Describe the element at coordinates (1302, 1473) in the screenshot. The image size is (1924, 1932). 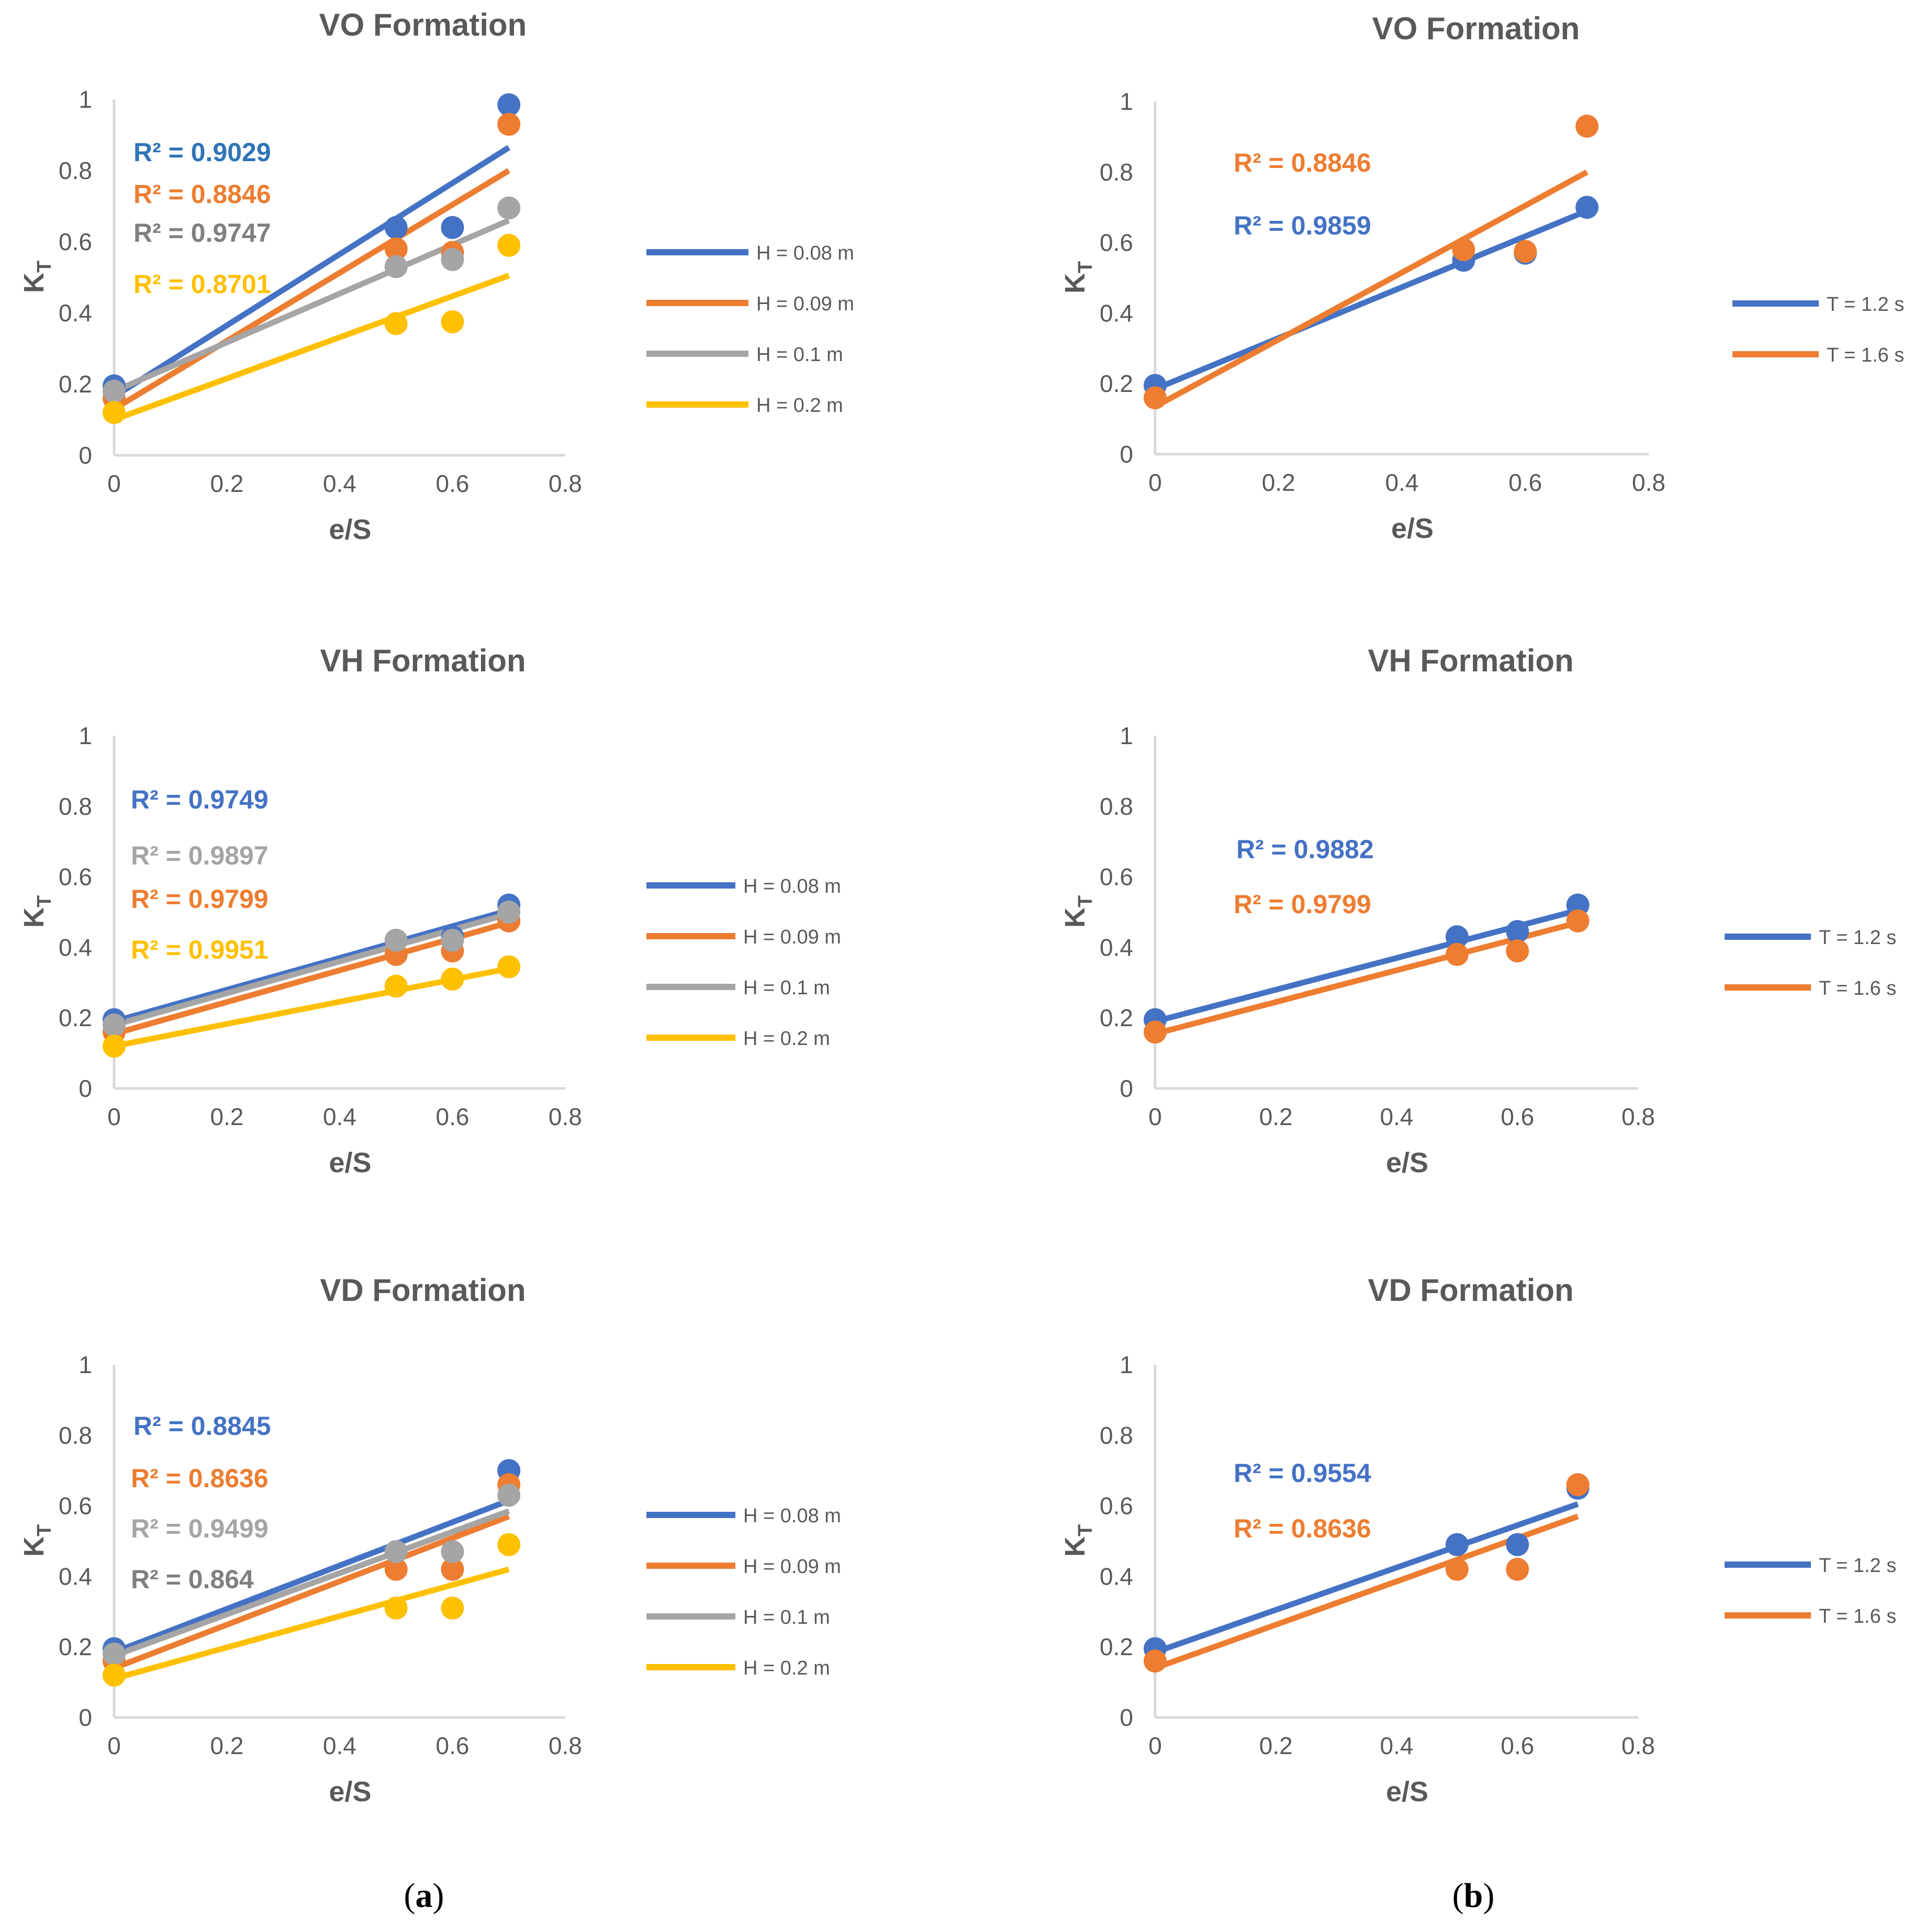
I see `r-squared-label: R² = 0.9554` at that location.